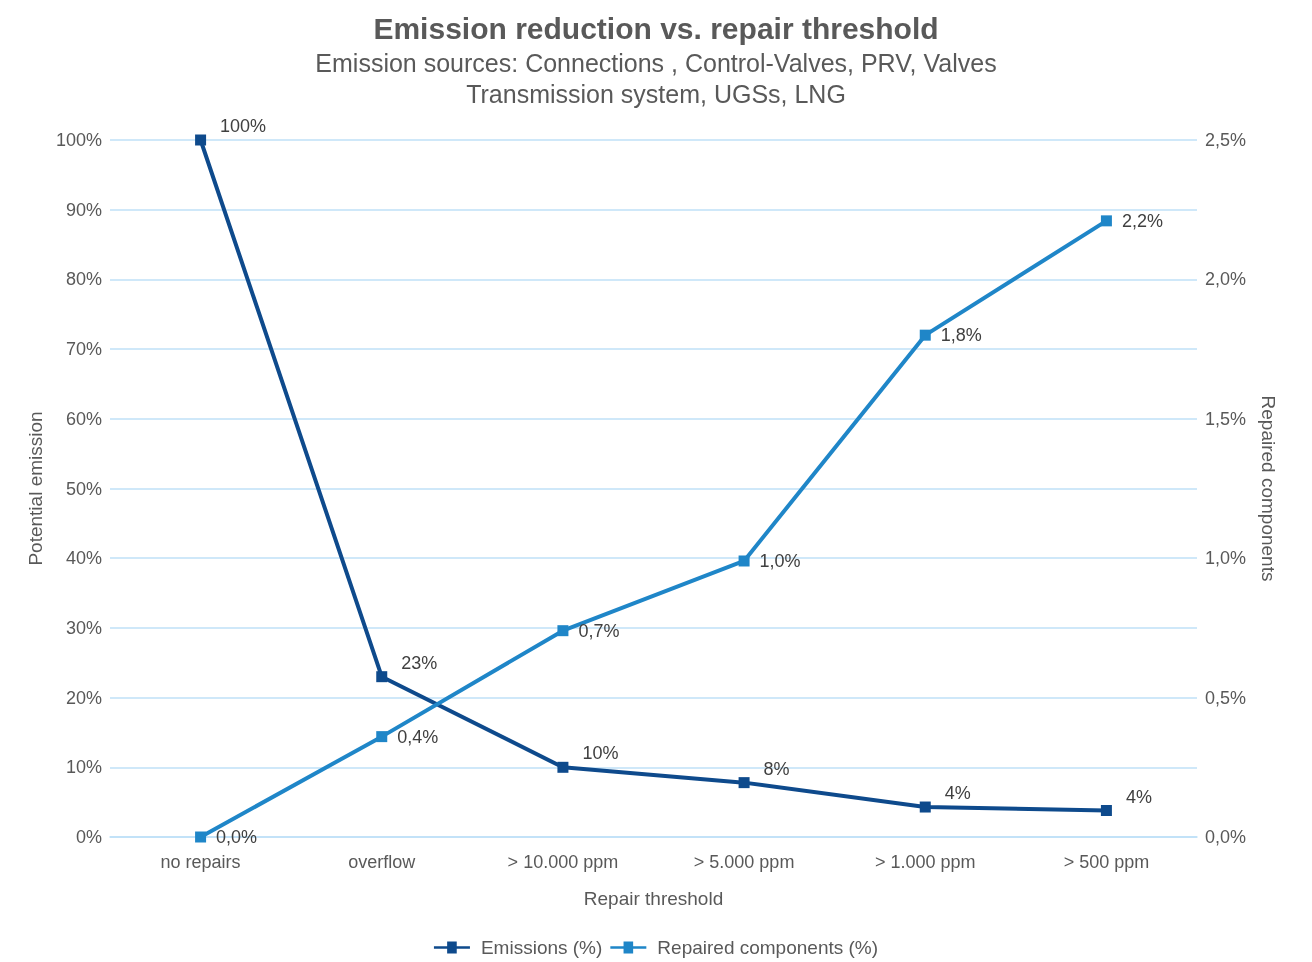 The image size is (1312, 962). I want to click on y2-axis-title: Repaired components, so click(1268, 488).